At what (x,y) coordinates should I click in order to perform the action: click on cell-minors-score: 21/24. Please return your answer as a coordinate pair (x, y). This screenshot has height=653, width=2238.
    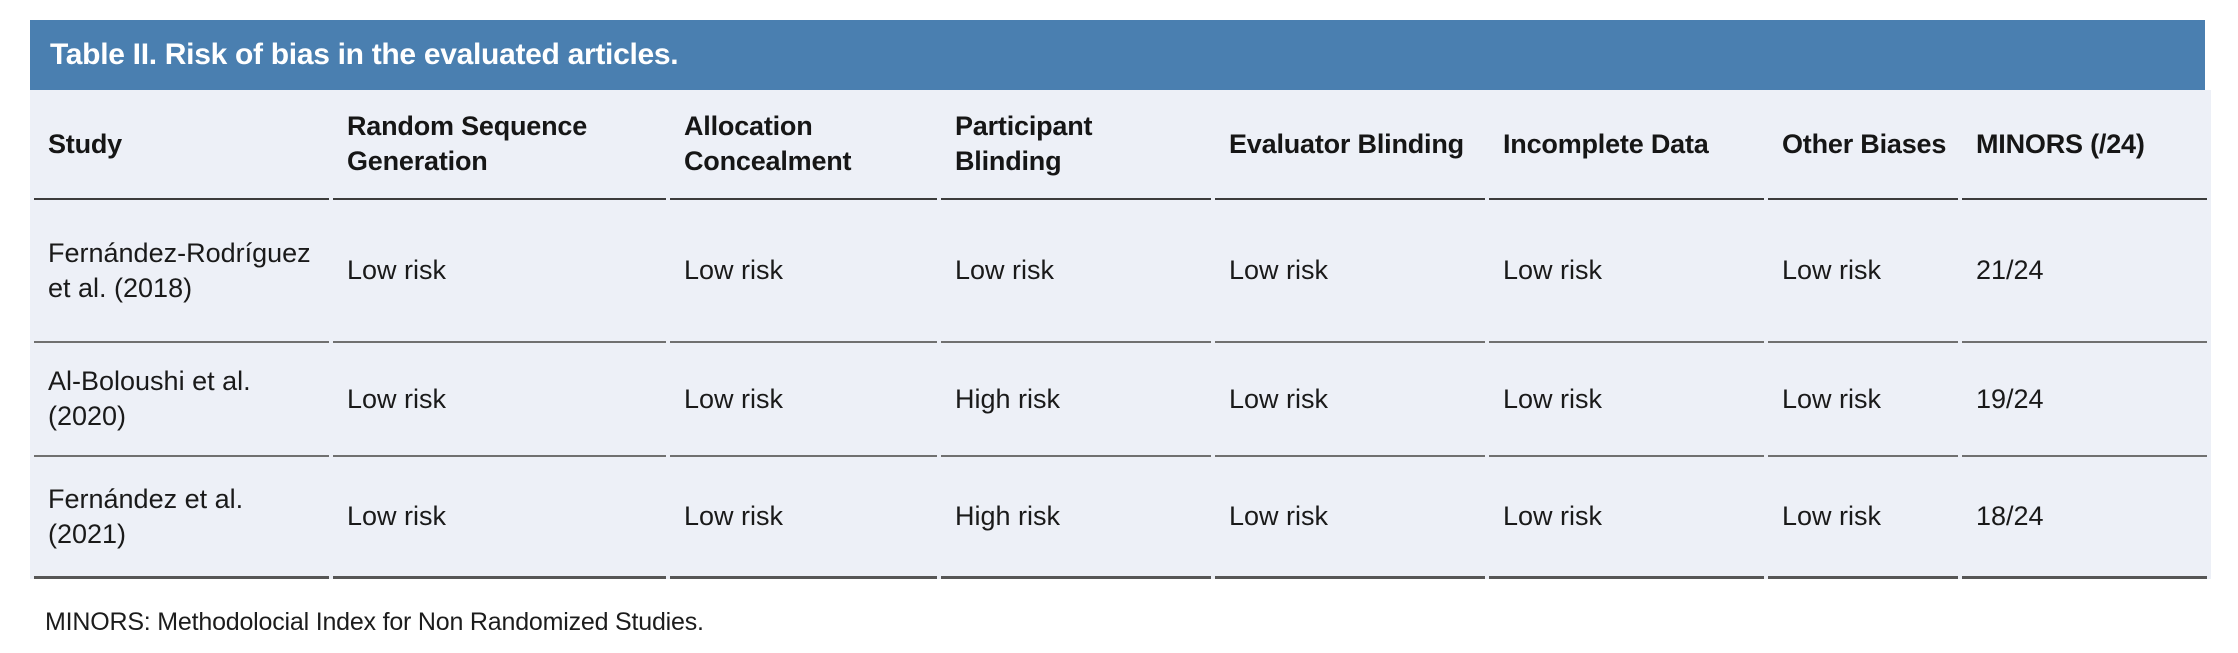
    Looking at the image, I should click on (2084, 271).